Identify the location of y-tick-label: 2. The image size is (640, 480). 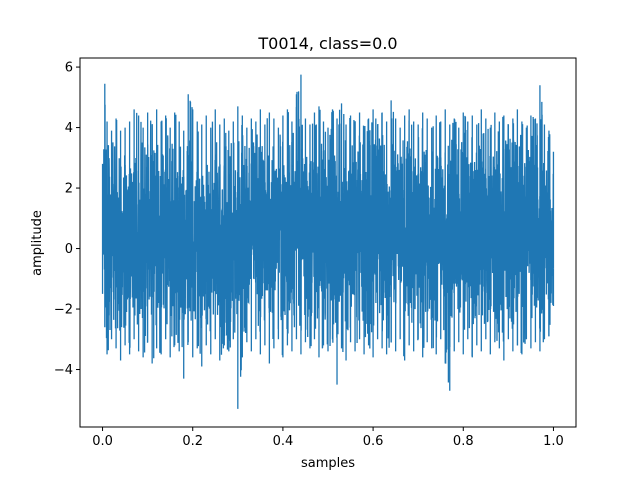
(69, 189).